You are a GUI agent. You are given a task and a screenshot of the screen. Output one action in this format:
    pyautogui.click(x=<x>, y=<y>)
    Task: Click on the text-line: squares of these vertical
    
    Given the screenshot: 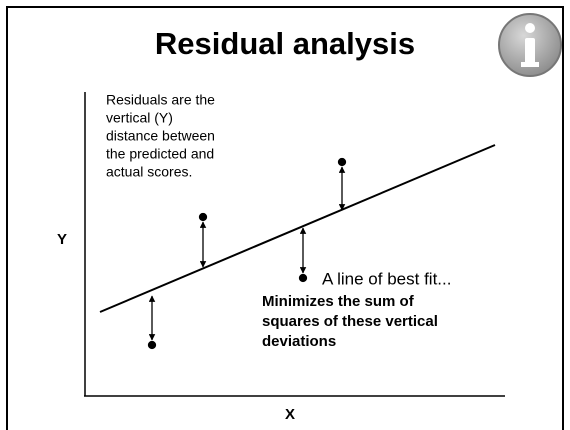 What is the action you would take?
    pyautogui.click(x=350, y=321)
    